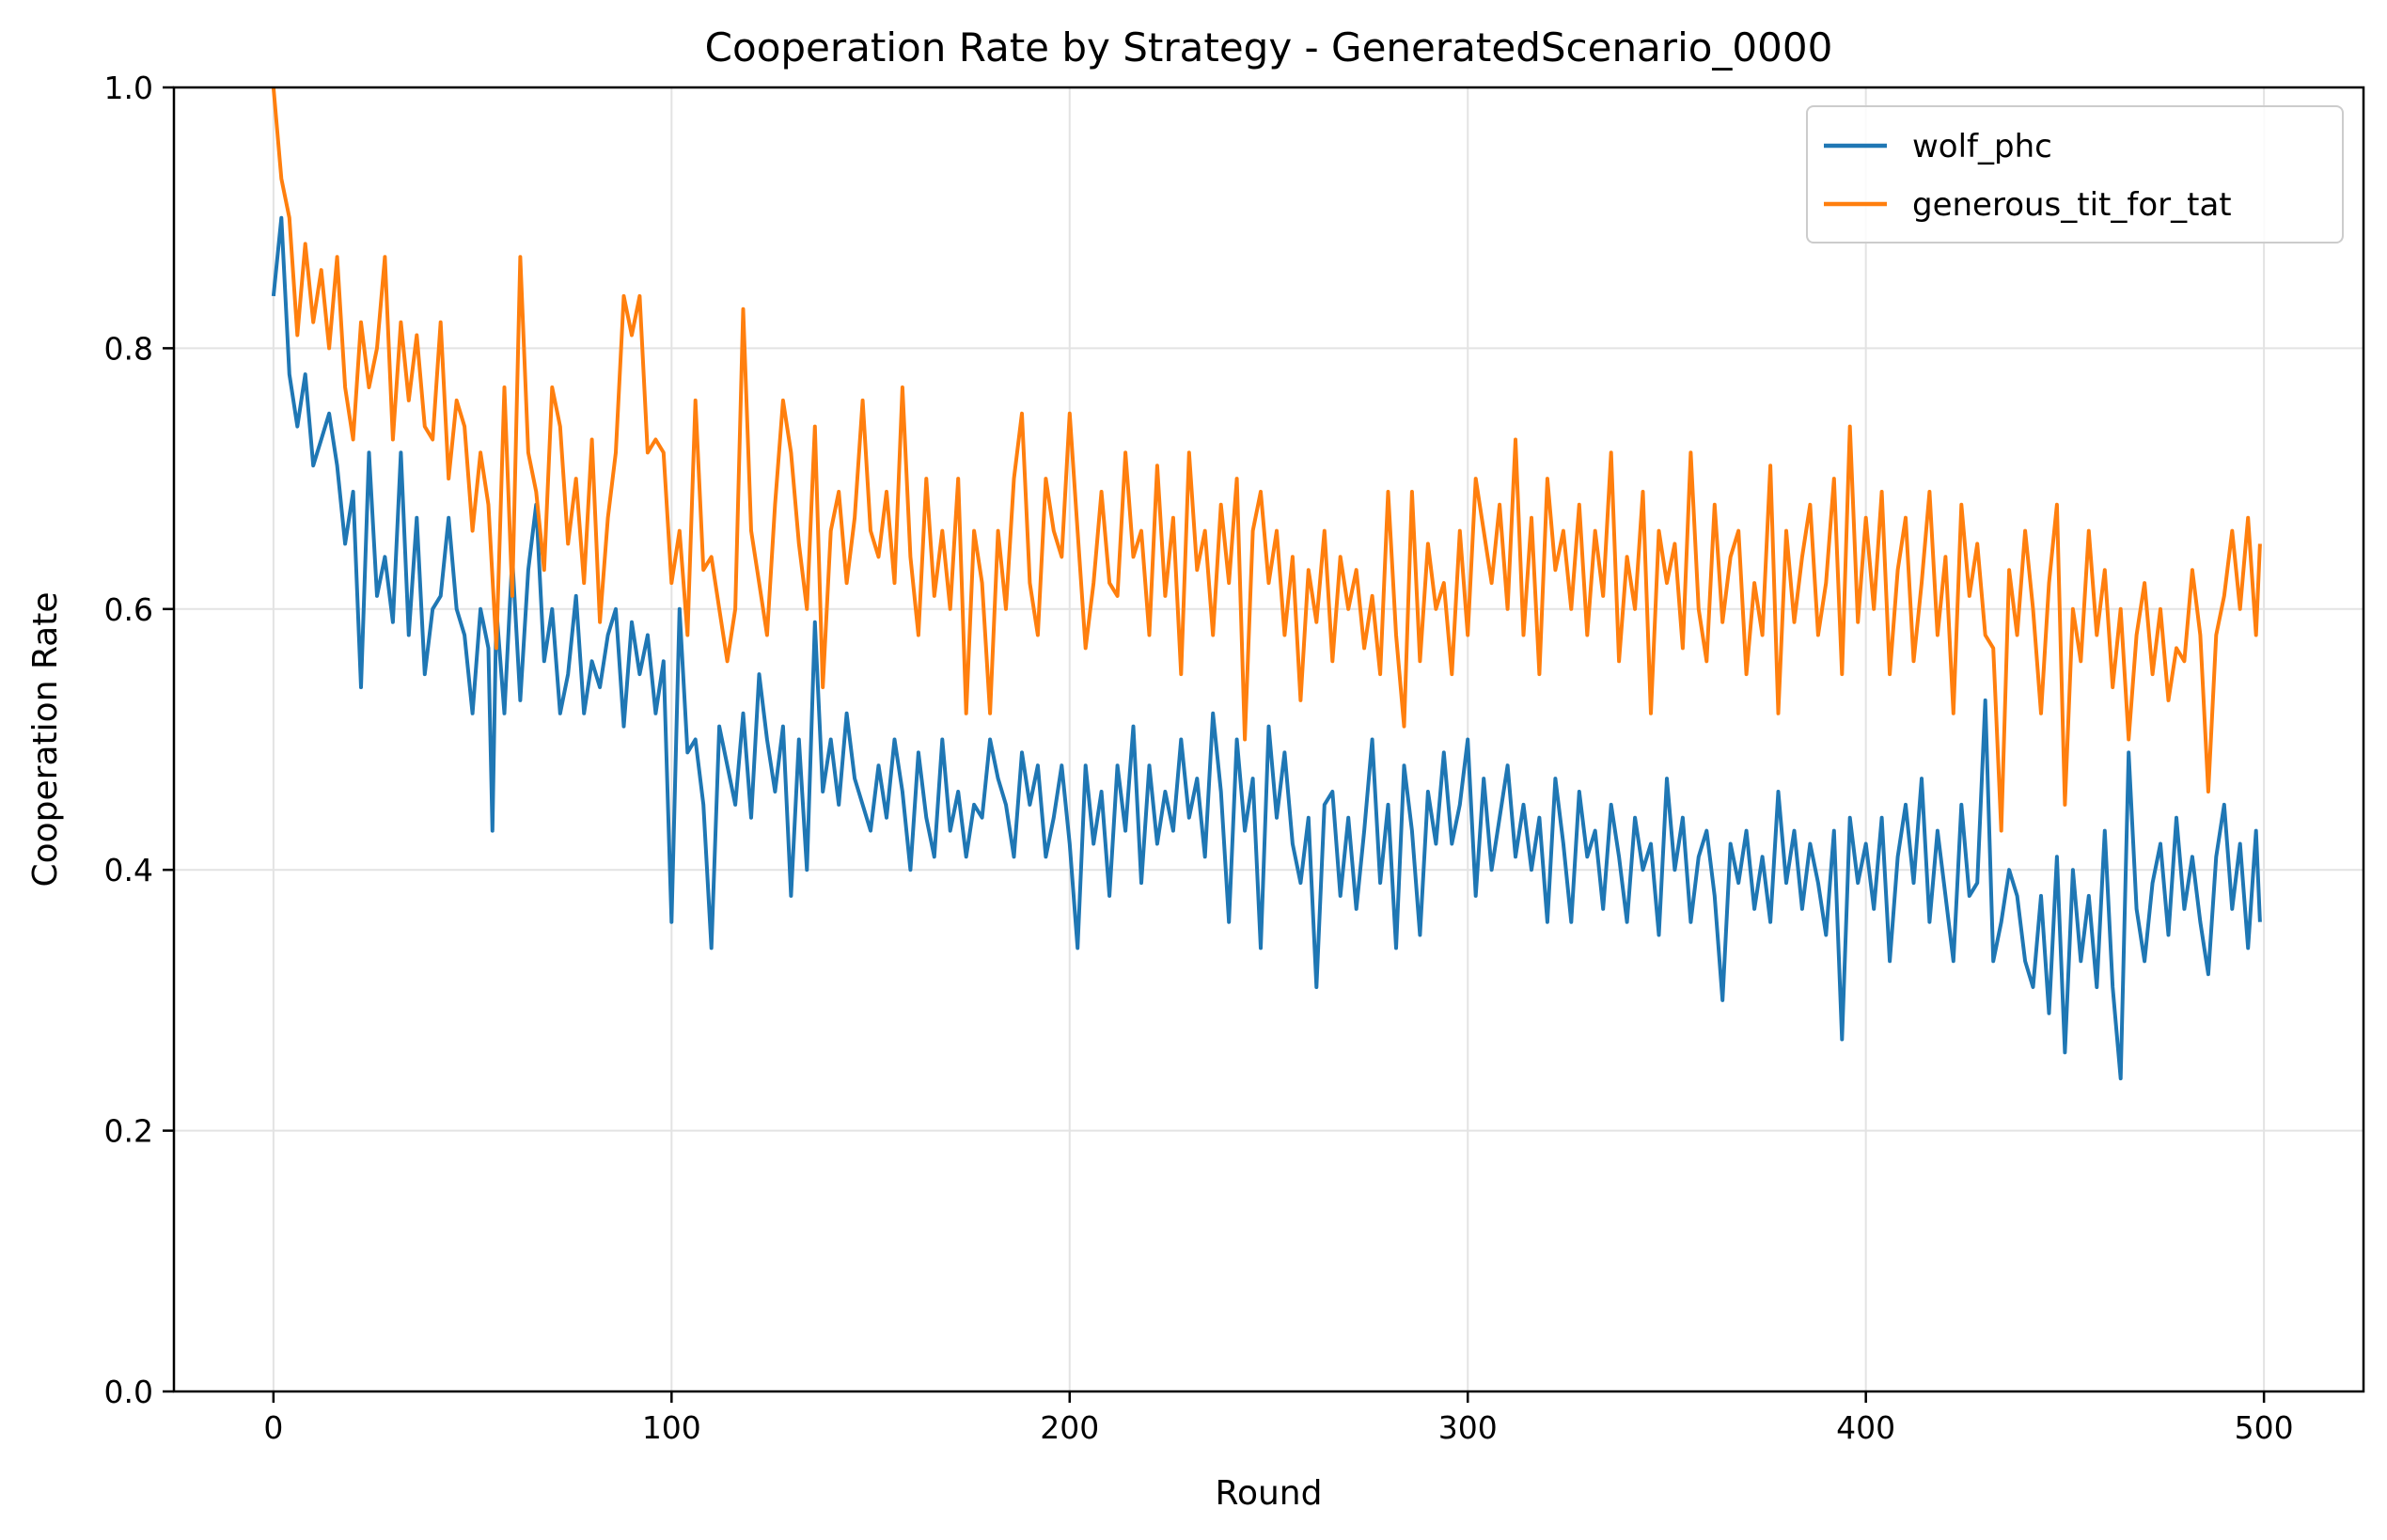  I want to click on y-tick-label: 1.0, so click(128, 88).